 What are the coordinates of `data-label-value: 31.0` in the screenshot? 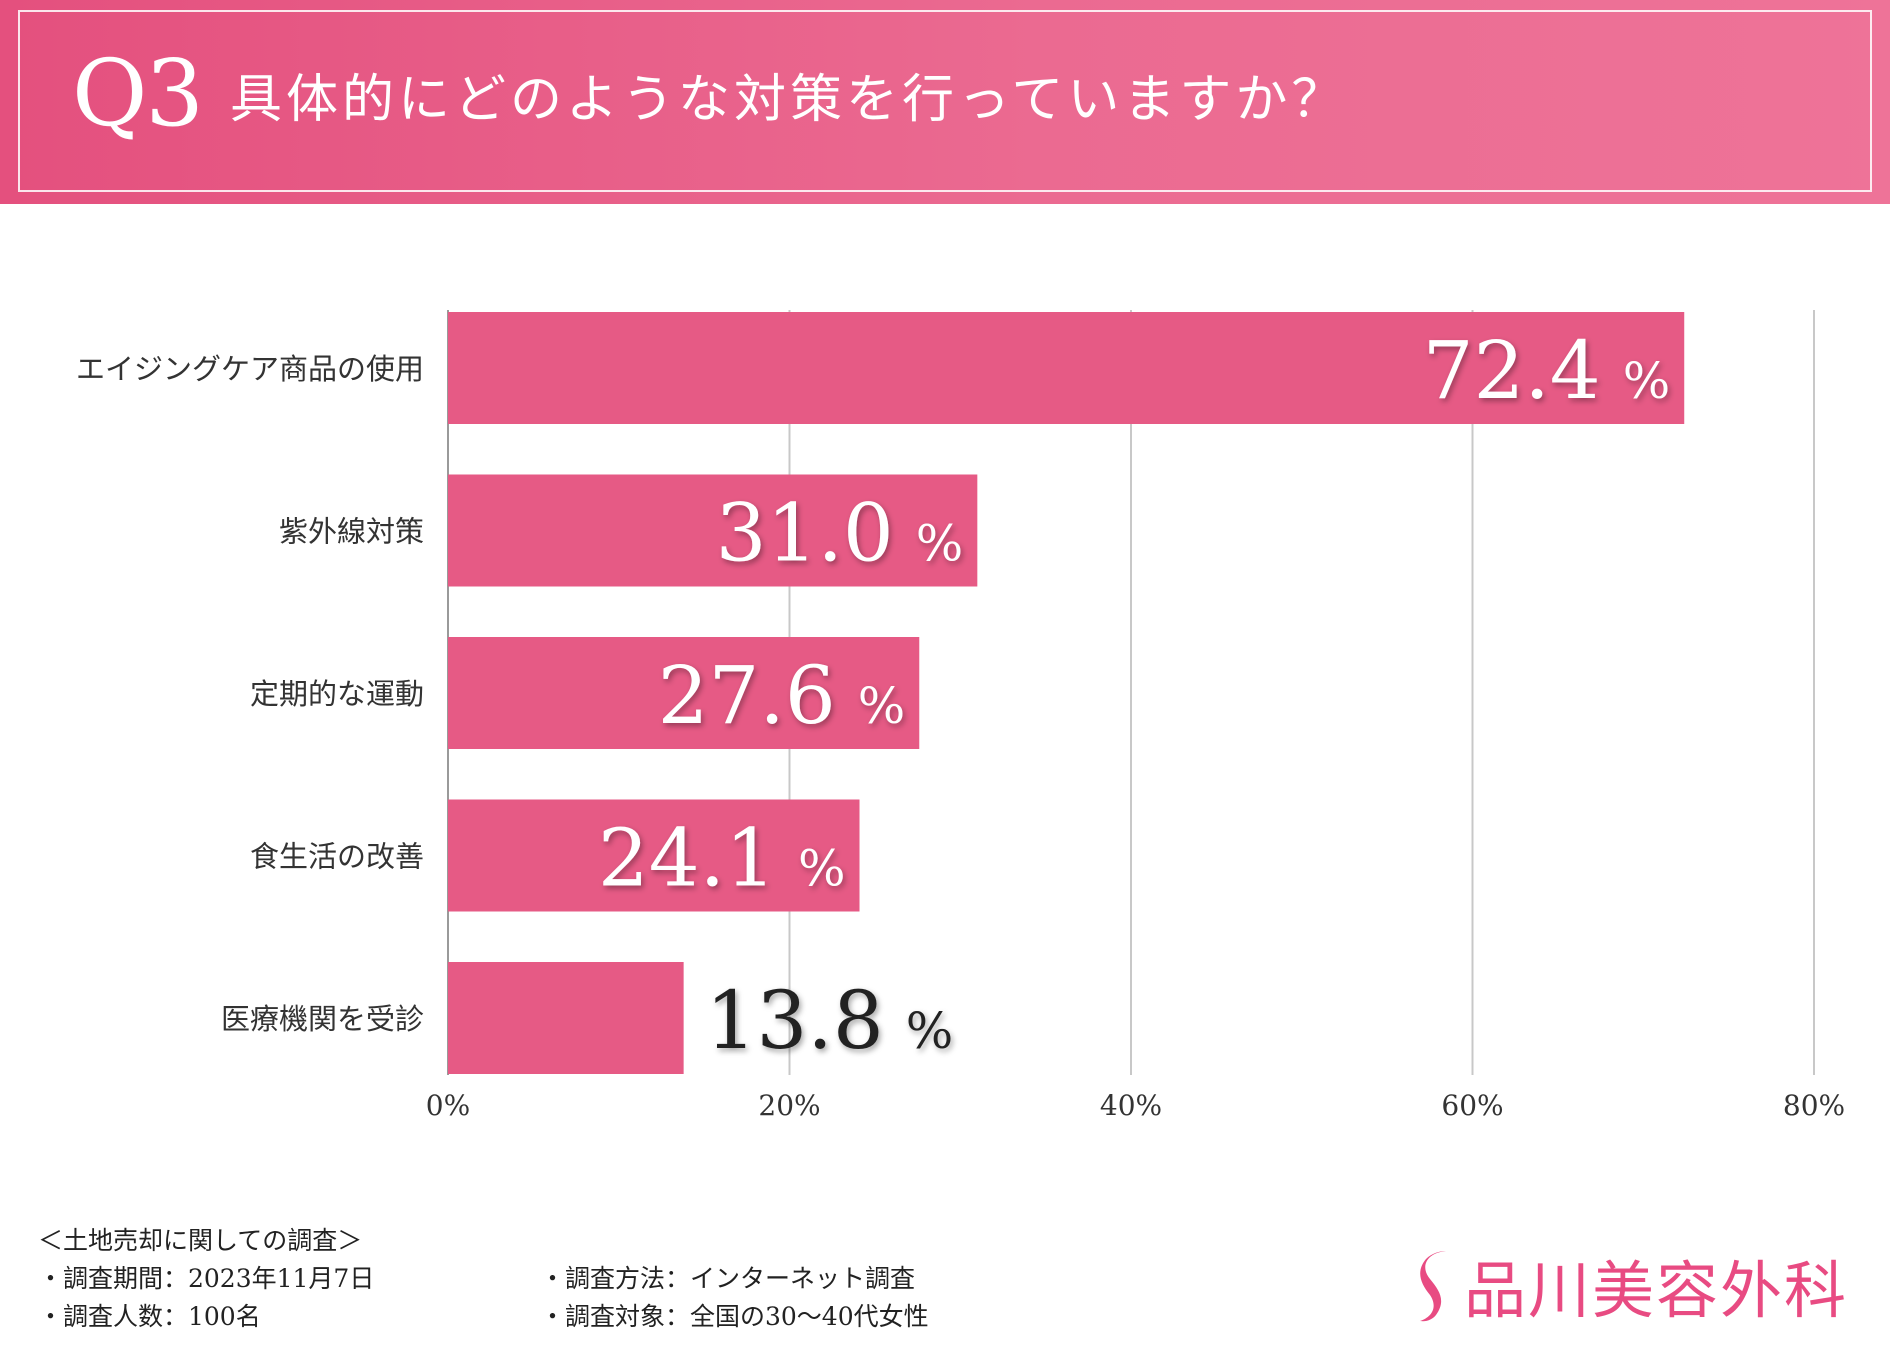 It's located at (805, 533).